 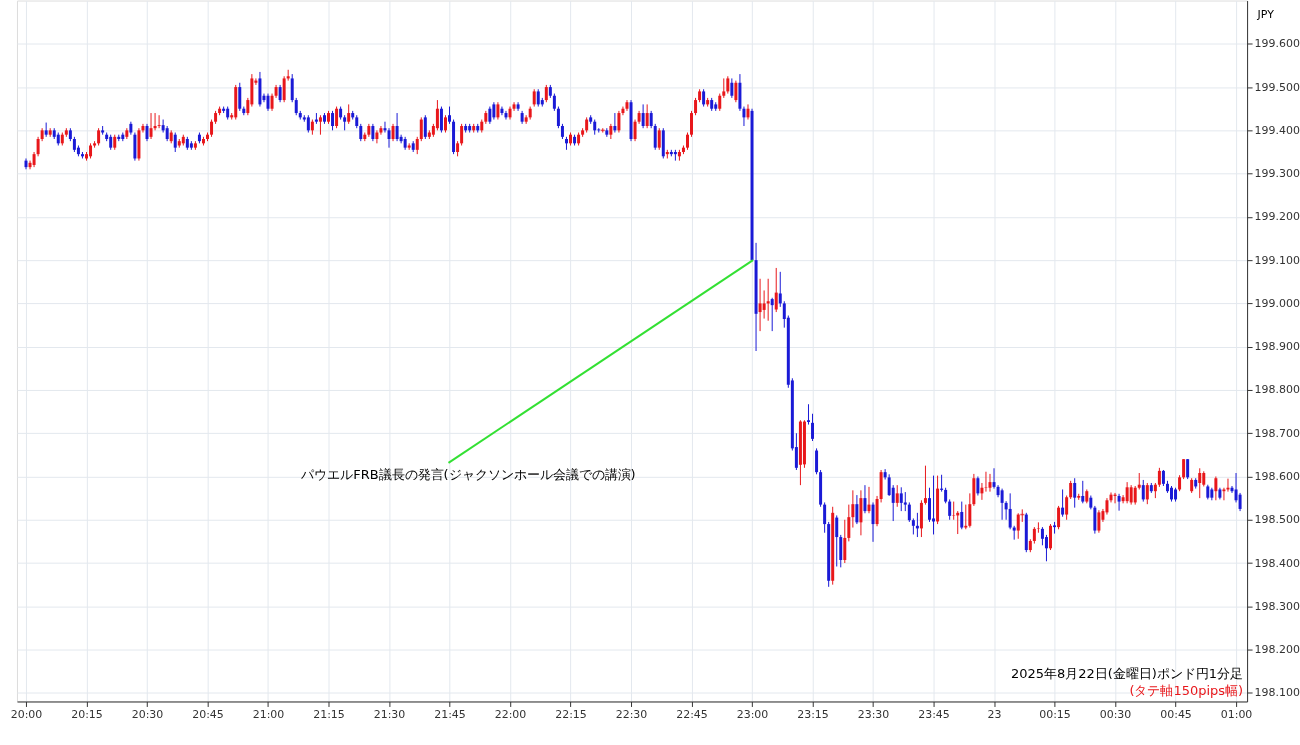 I want to click on x-tick-label: 22:15, so click(x=571, y=714).